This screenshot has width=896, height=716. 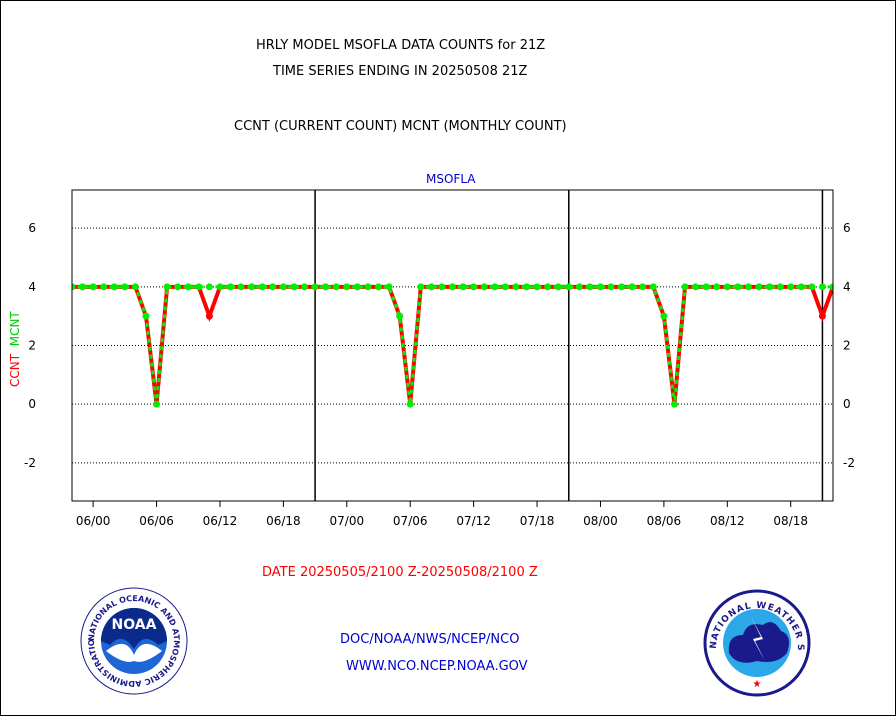 I want to click on y-tick-label-left: -2, so click(x=30, y=463).